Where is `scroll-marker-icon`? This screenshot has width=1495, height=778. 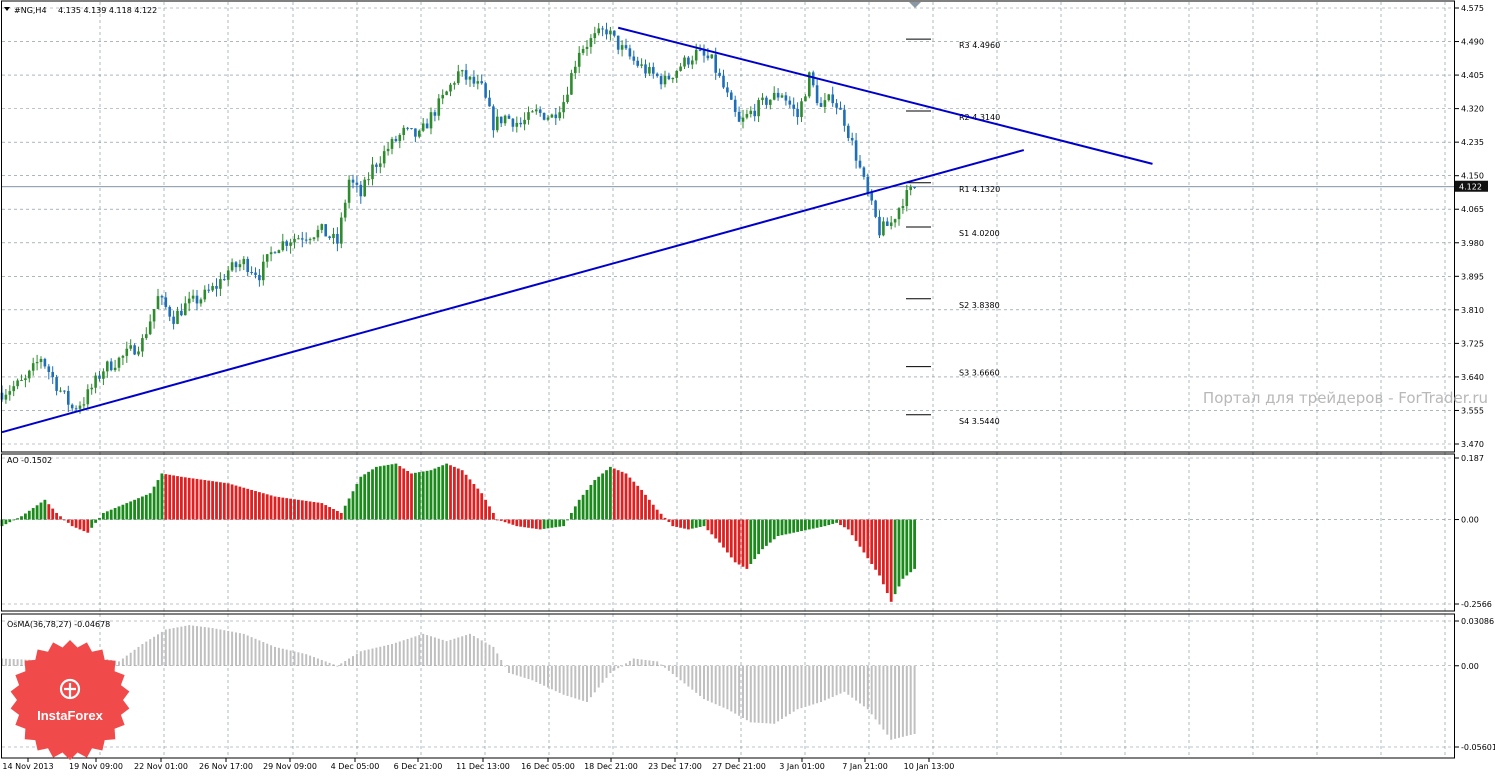
scroll-marker-icon is located at coordinates (915, 5).